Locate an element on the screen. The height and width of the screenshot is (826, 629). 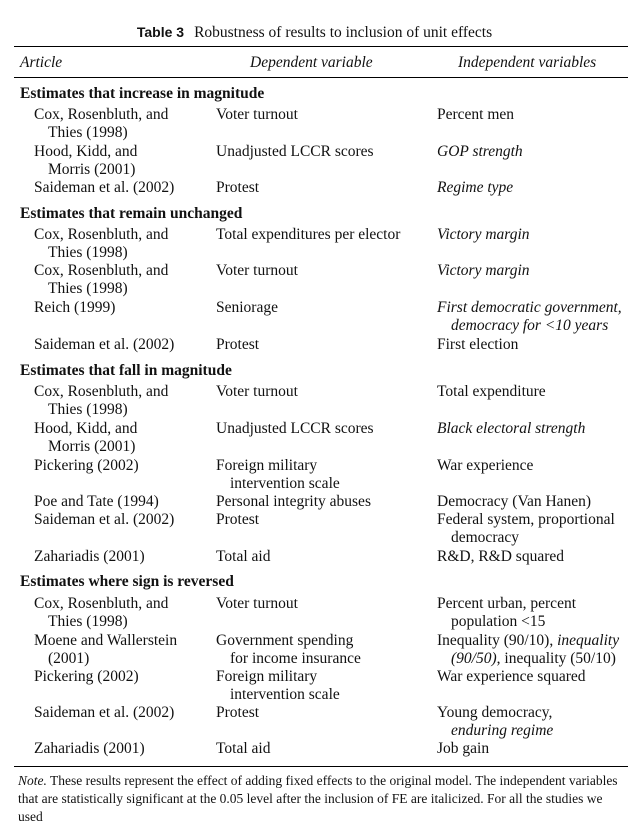
cell-independent-variables: Job gain is located at coordinates (463, 748).